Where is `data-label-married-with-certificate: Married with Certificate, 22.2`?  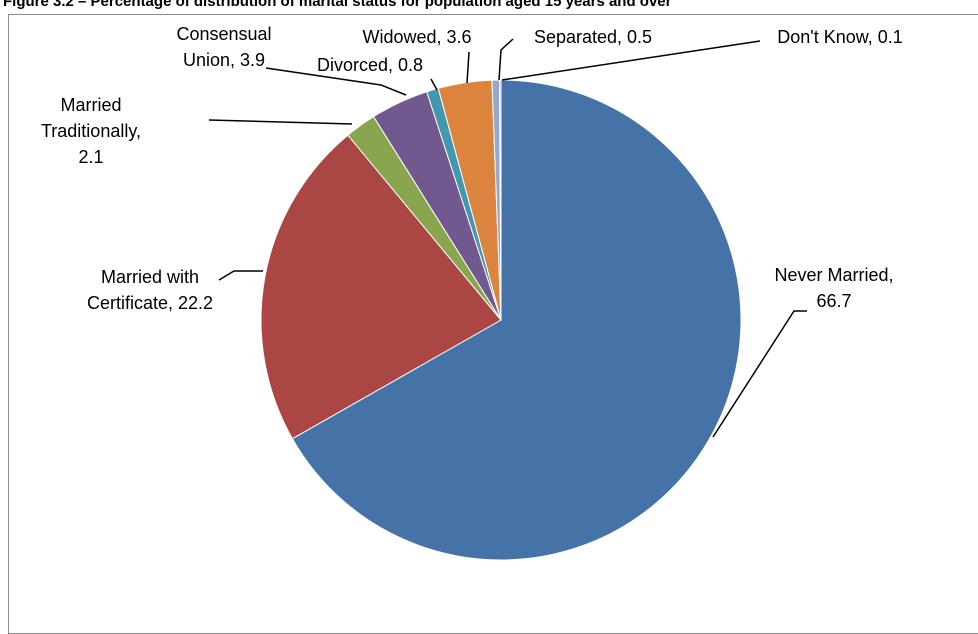
data-label-married-with-certificate: Married with Certificate, 22.2 is located at coordinates (150, 290).